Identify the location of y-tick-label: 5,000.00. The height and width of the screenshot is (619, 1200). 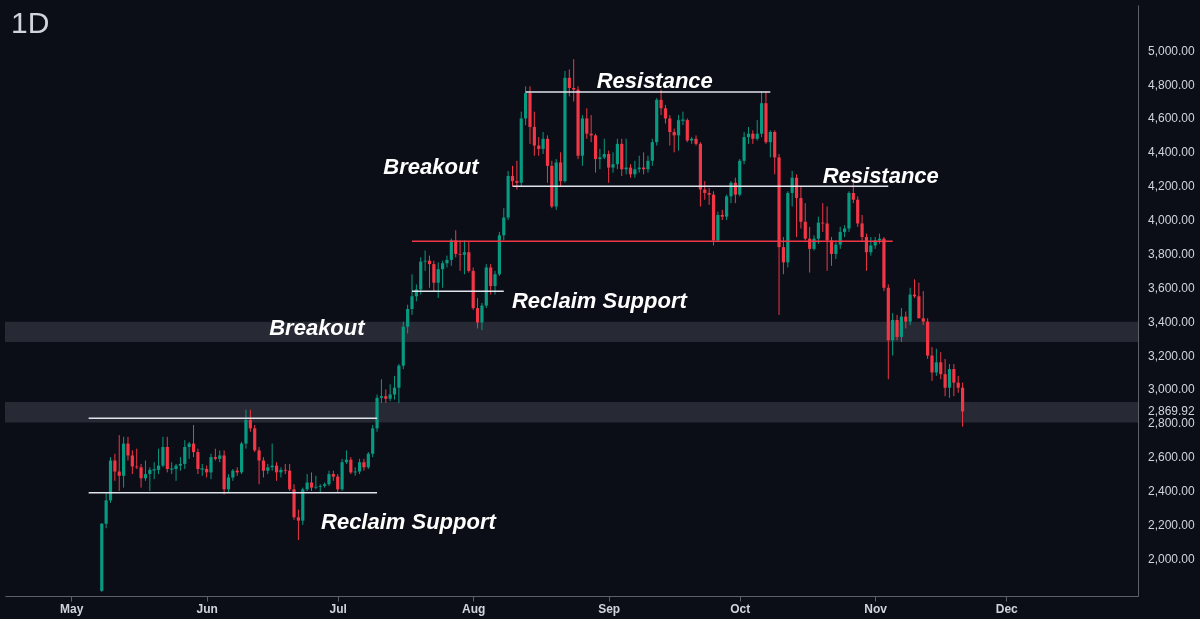
(1172, 50).